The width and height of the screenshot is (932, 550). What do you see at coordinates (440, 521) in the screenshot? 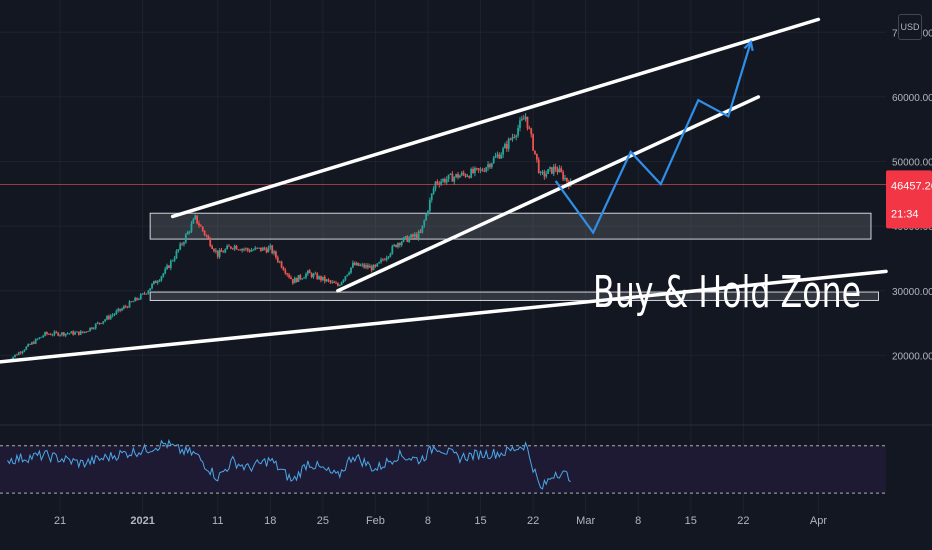
I see `time-axis: 21 2021 11 18 25 Feb 8 15 22 Mar 8 15 22 Apr` at bounding box center [440, 521].